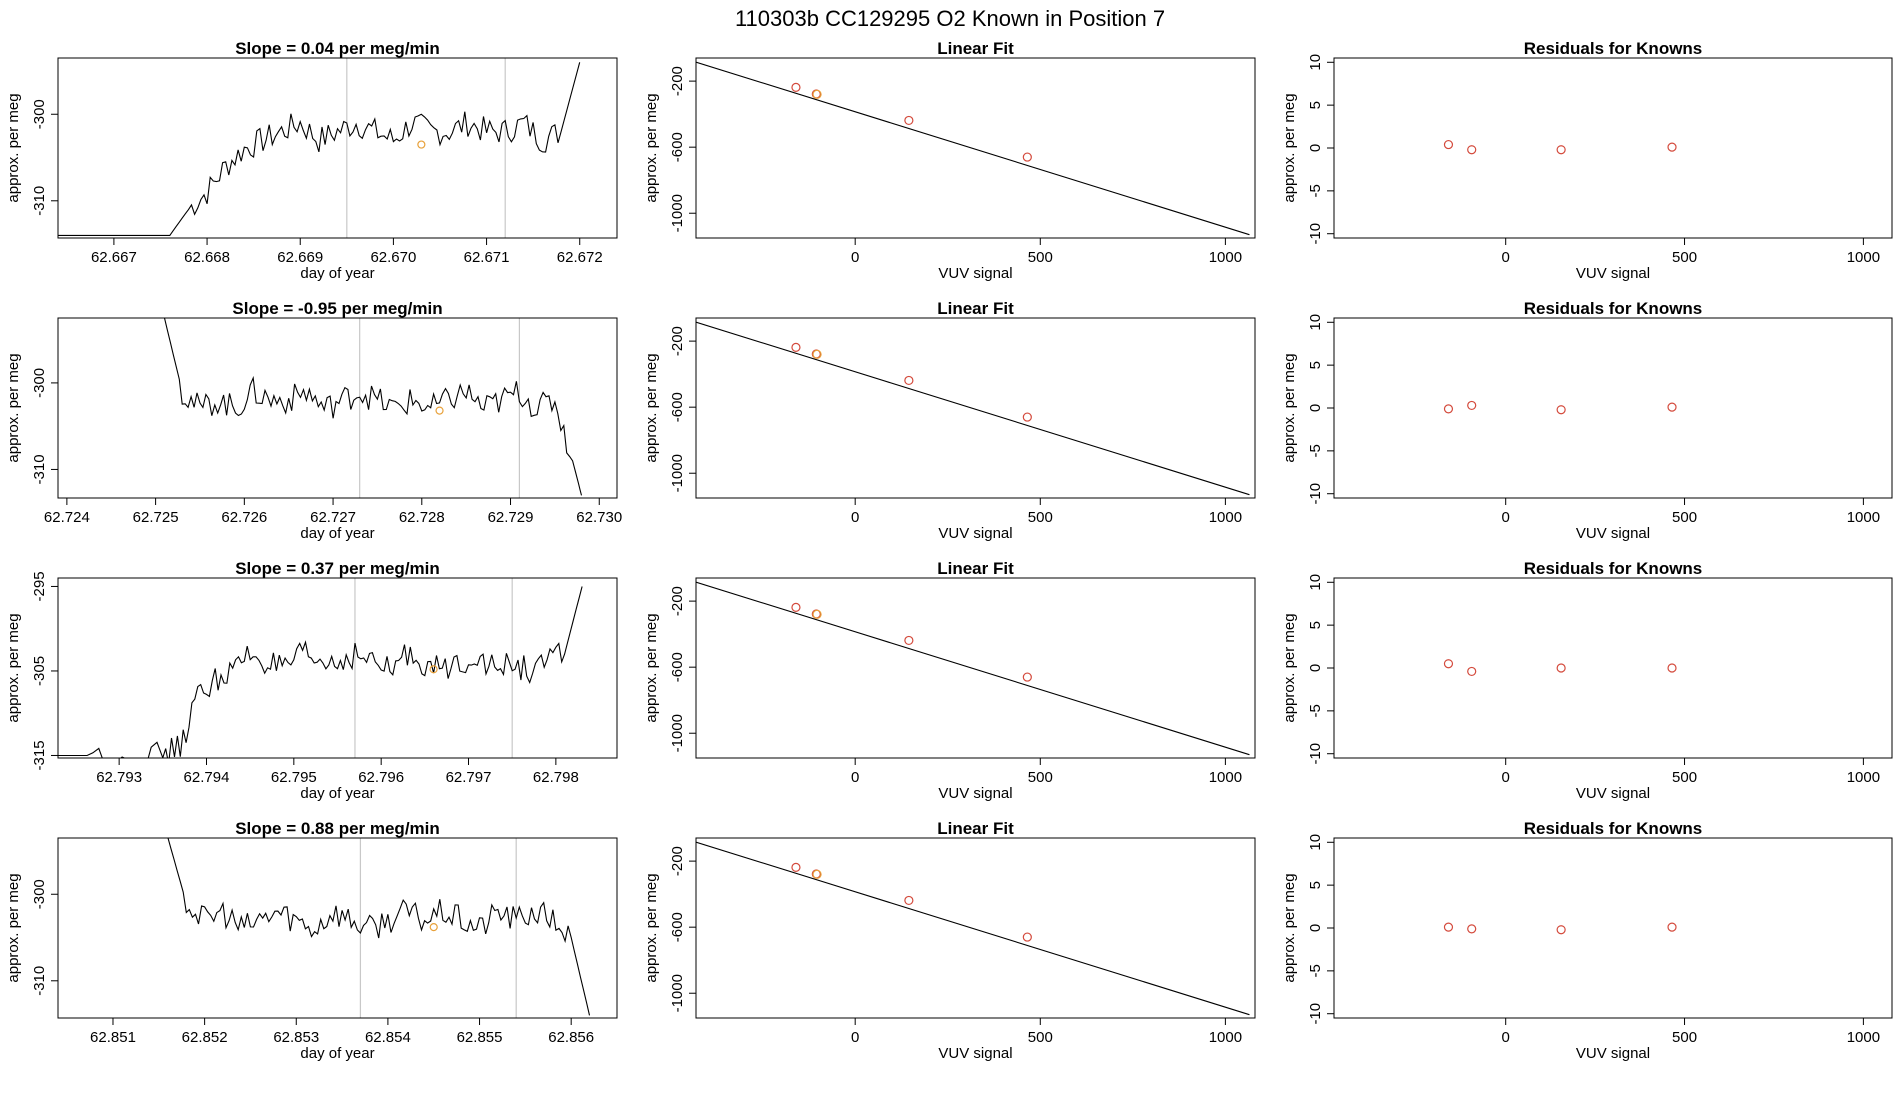 This screenshot has height=1100, width=1900. What do you see at coordinates (337, 828) in the screenshot?
I see `chart-title: Slope = 0.88 per meg/min` at bounding box center [337, 828].